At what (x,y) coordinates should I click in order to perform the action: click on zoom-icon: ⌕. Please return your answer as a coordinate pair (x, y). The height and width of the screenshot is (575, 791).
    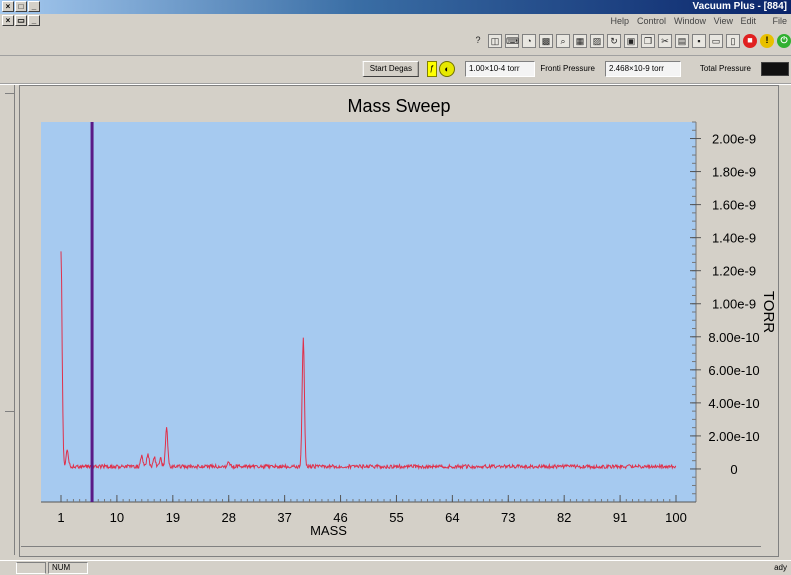
    Looking at the image, I should click on (563, 41).